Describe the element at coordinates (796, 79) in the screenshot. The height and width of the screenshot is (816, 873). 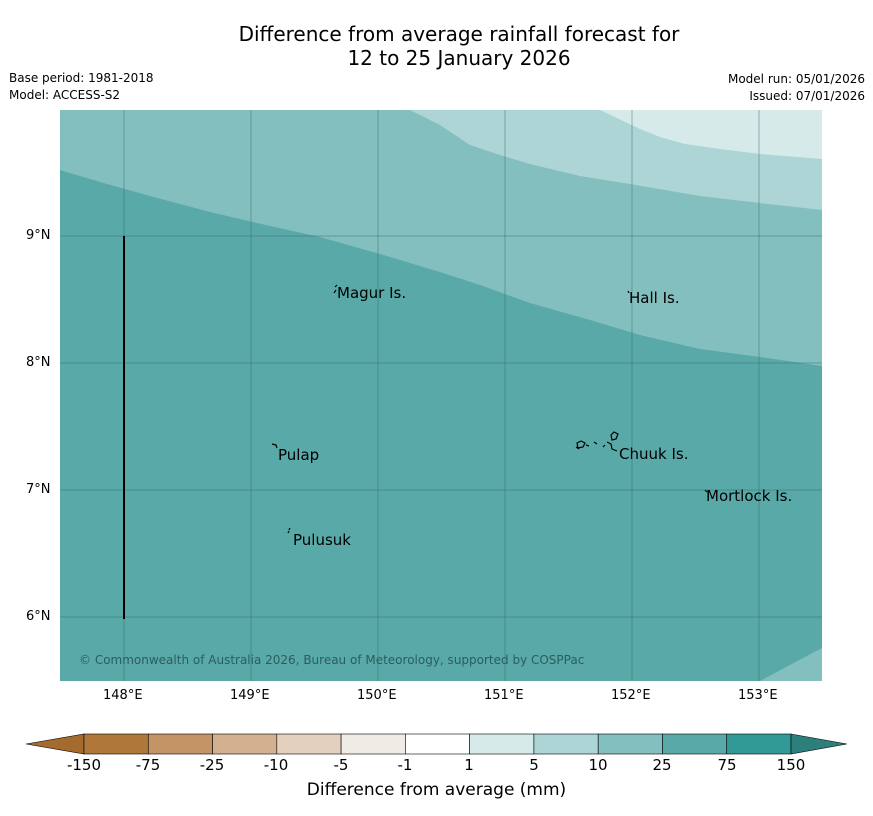
I see `model-run: Model run: 05/01/2026` at that location.